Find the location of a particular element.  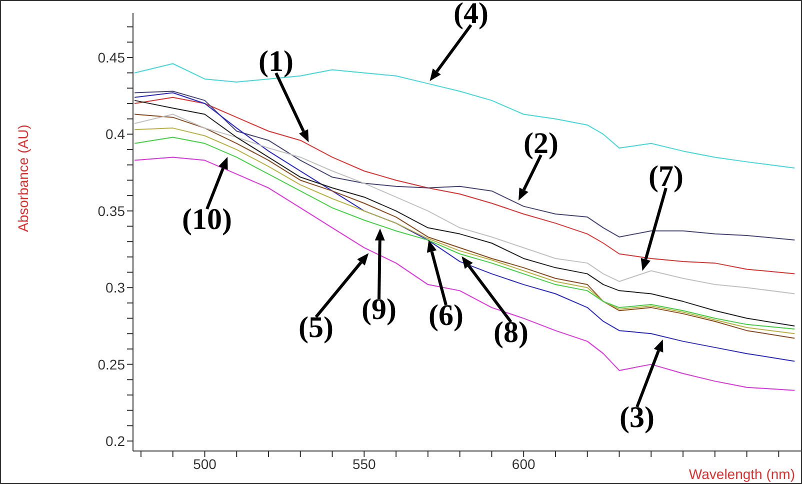

annotation: (3) is located at coordinates (637, 417).